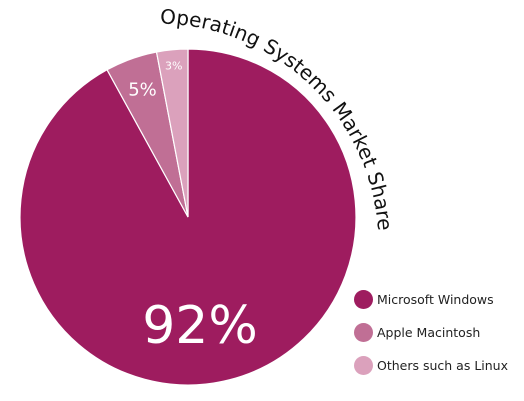  What do you see at coordinates (142, 90) in the screenshot?
I see `pie-label-macintosh: 5%` at bounding box center [142, 90].